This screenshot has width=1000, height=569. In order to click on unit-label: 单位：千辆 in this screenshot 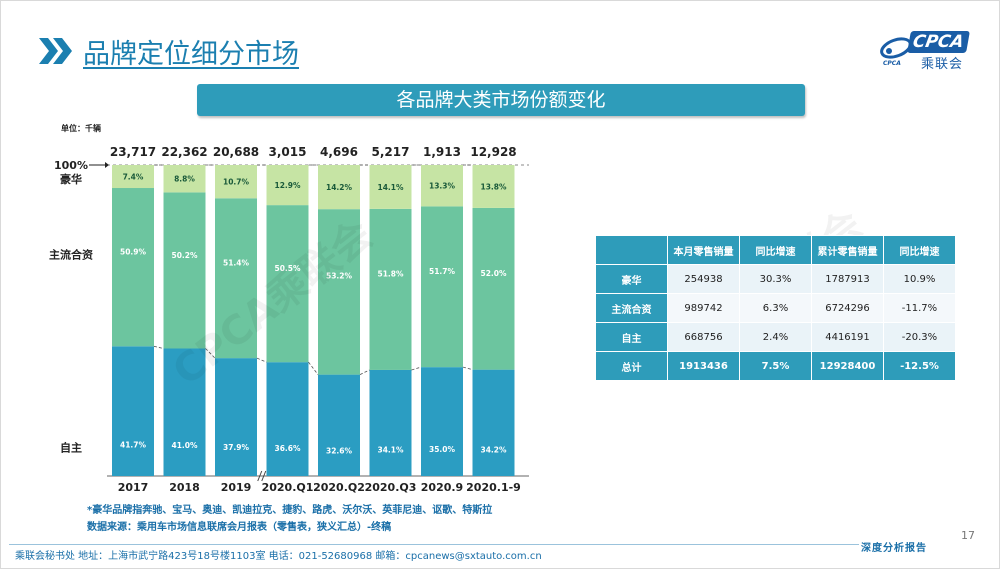, I will do `click(81, 128)`.